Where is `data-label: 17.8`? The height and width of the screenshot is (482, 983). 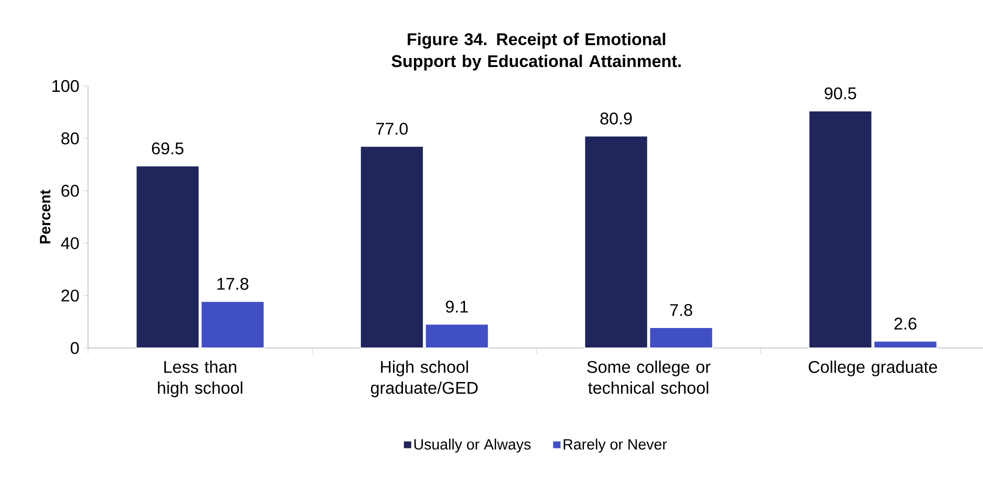
data-label: 17.8 is located at coordinates (232, 284).